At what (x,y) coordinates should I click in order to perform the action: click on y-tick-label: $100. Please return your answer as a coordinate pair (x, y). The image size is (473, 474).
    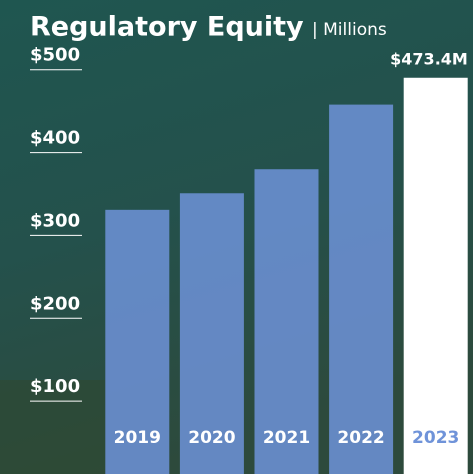
    Looking at the image, I should click on (55, 386).